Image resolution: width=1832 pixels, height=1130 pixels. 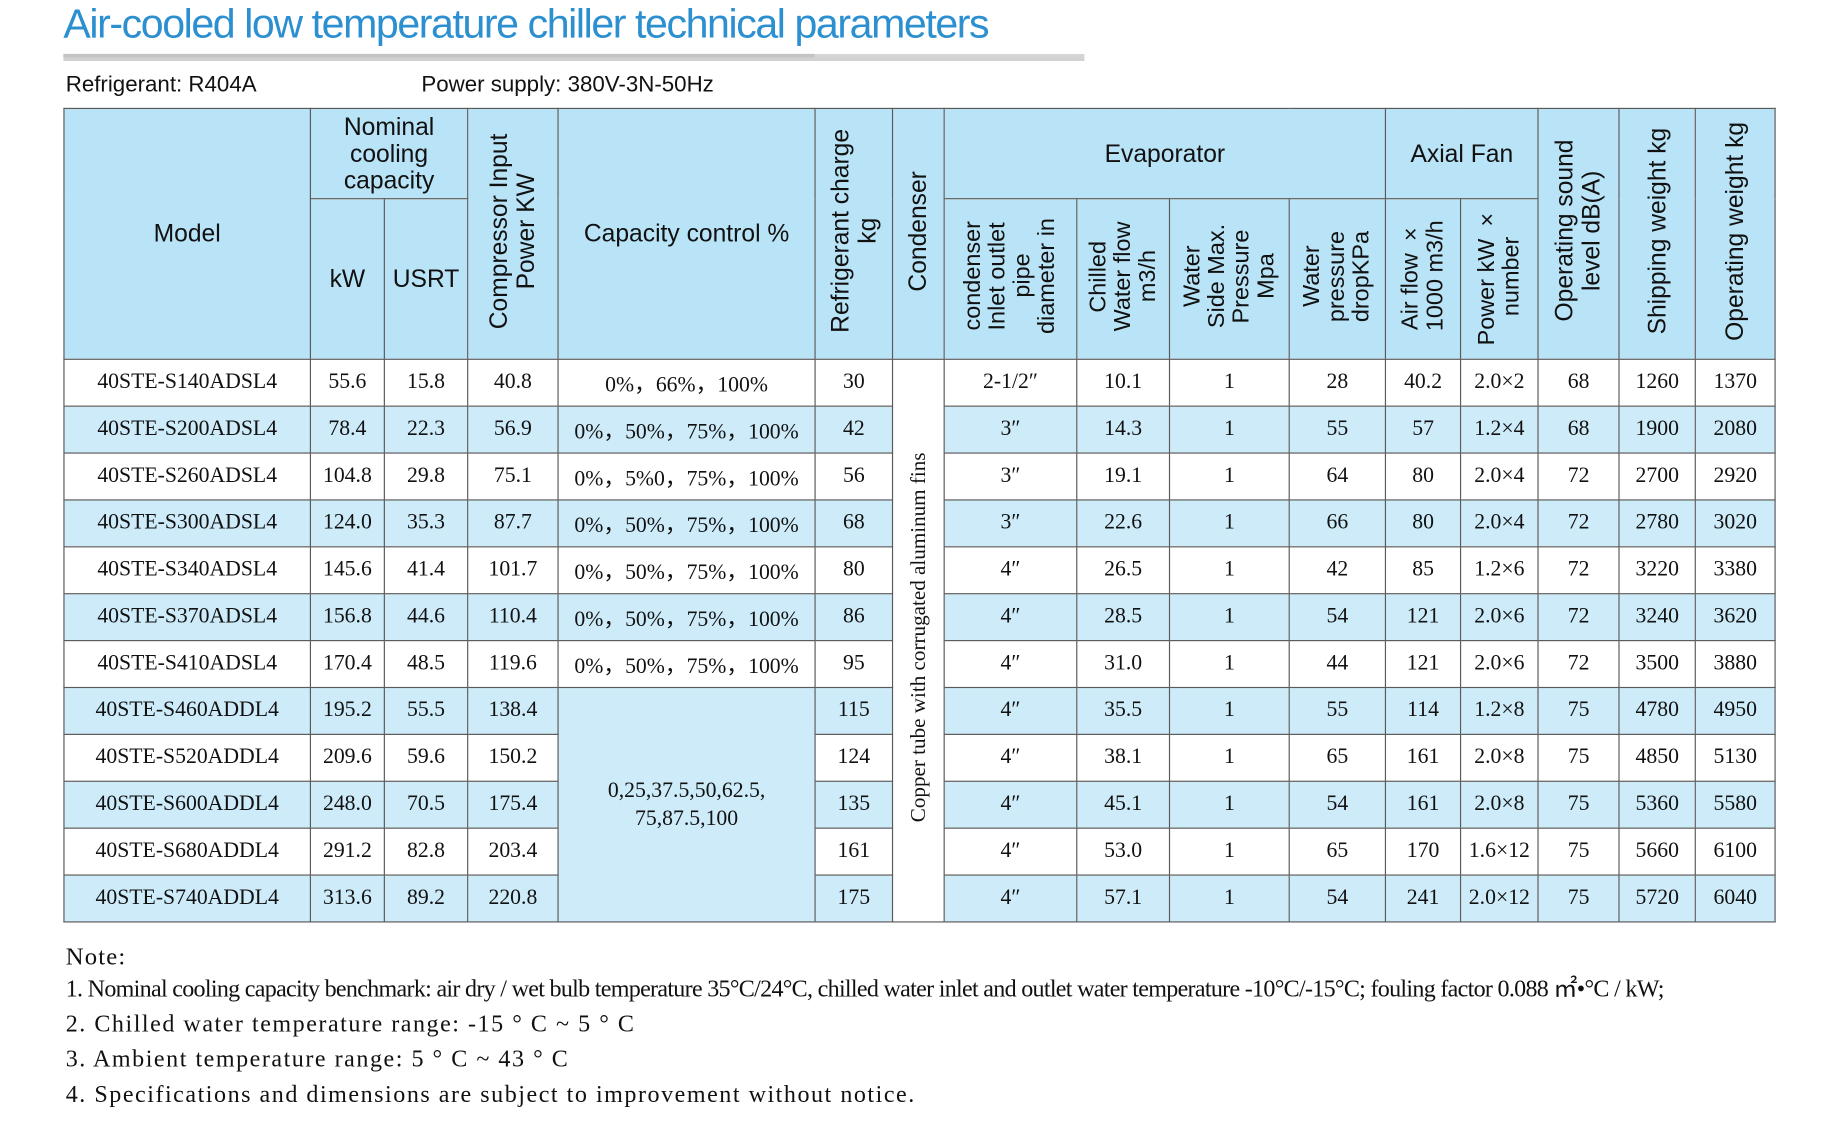 I want to click on table-cell: 87.7, so click(x=513, y=523).